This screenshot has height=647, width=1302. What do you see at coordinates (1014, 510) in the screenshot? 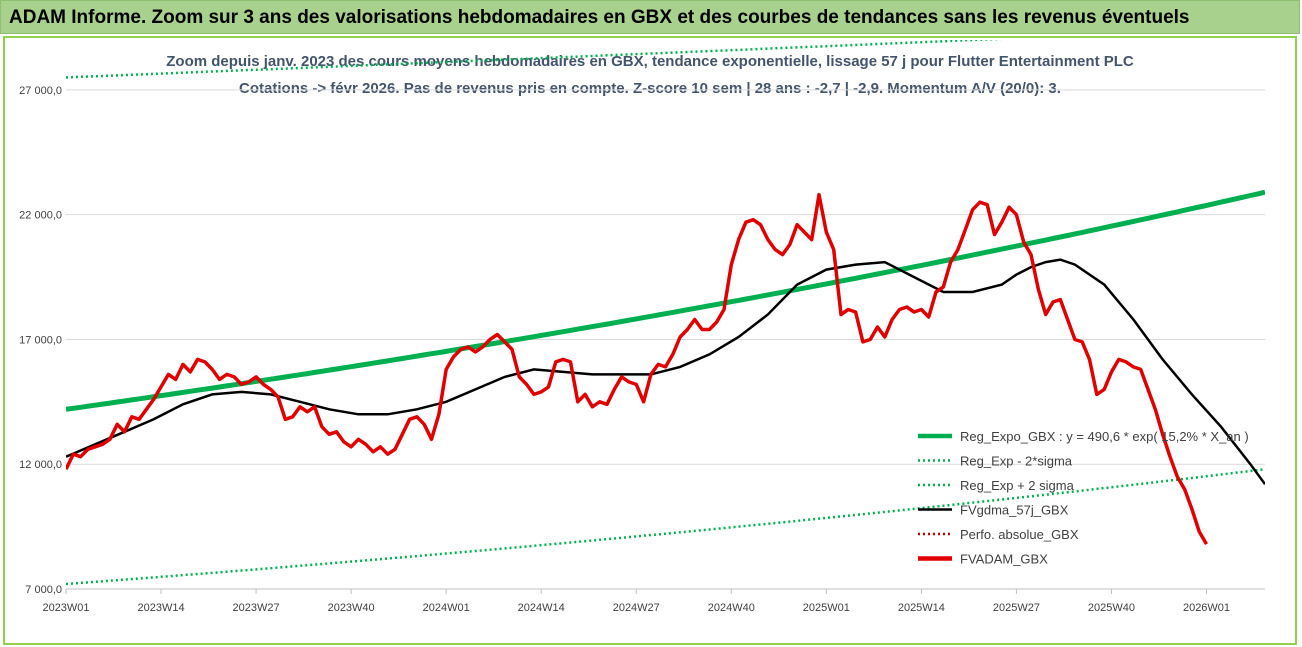
I see `legend-label: FVgdma_57j_GBX` at bounding box center [1014, 510].